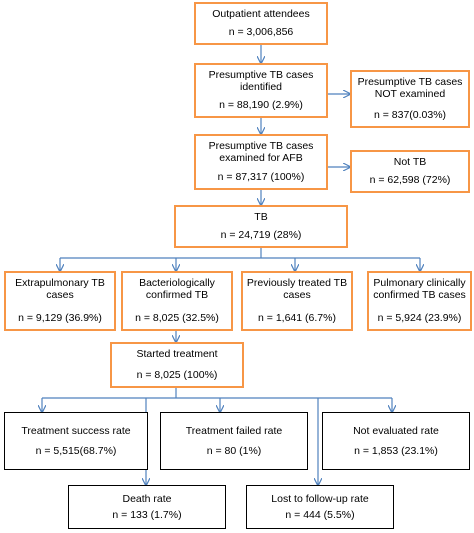  What do you see at coordinates (297, 289) in the screenshot?
I see `box-label: Previously treated TB cases` at bounding box center [297, 289].